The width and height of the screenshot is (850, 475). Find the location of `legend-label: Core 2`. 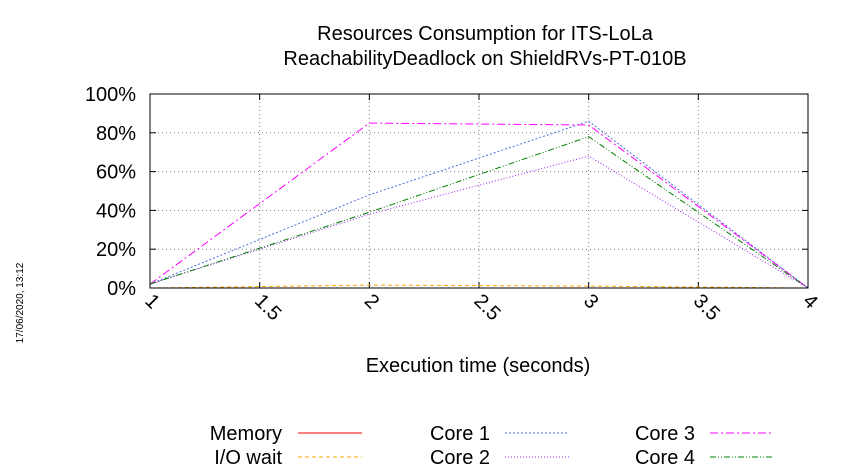

legend-label: Core 2 is located at coordinates (460, 458).